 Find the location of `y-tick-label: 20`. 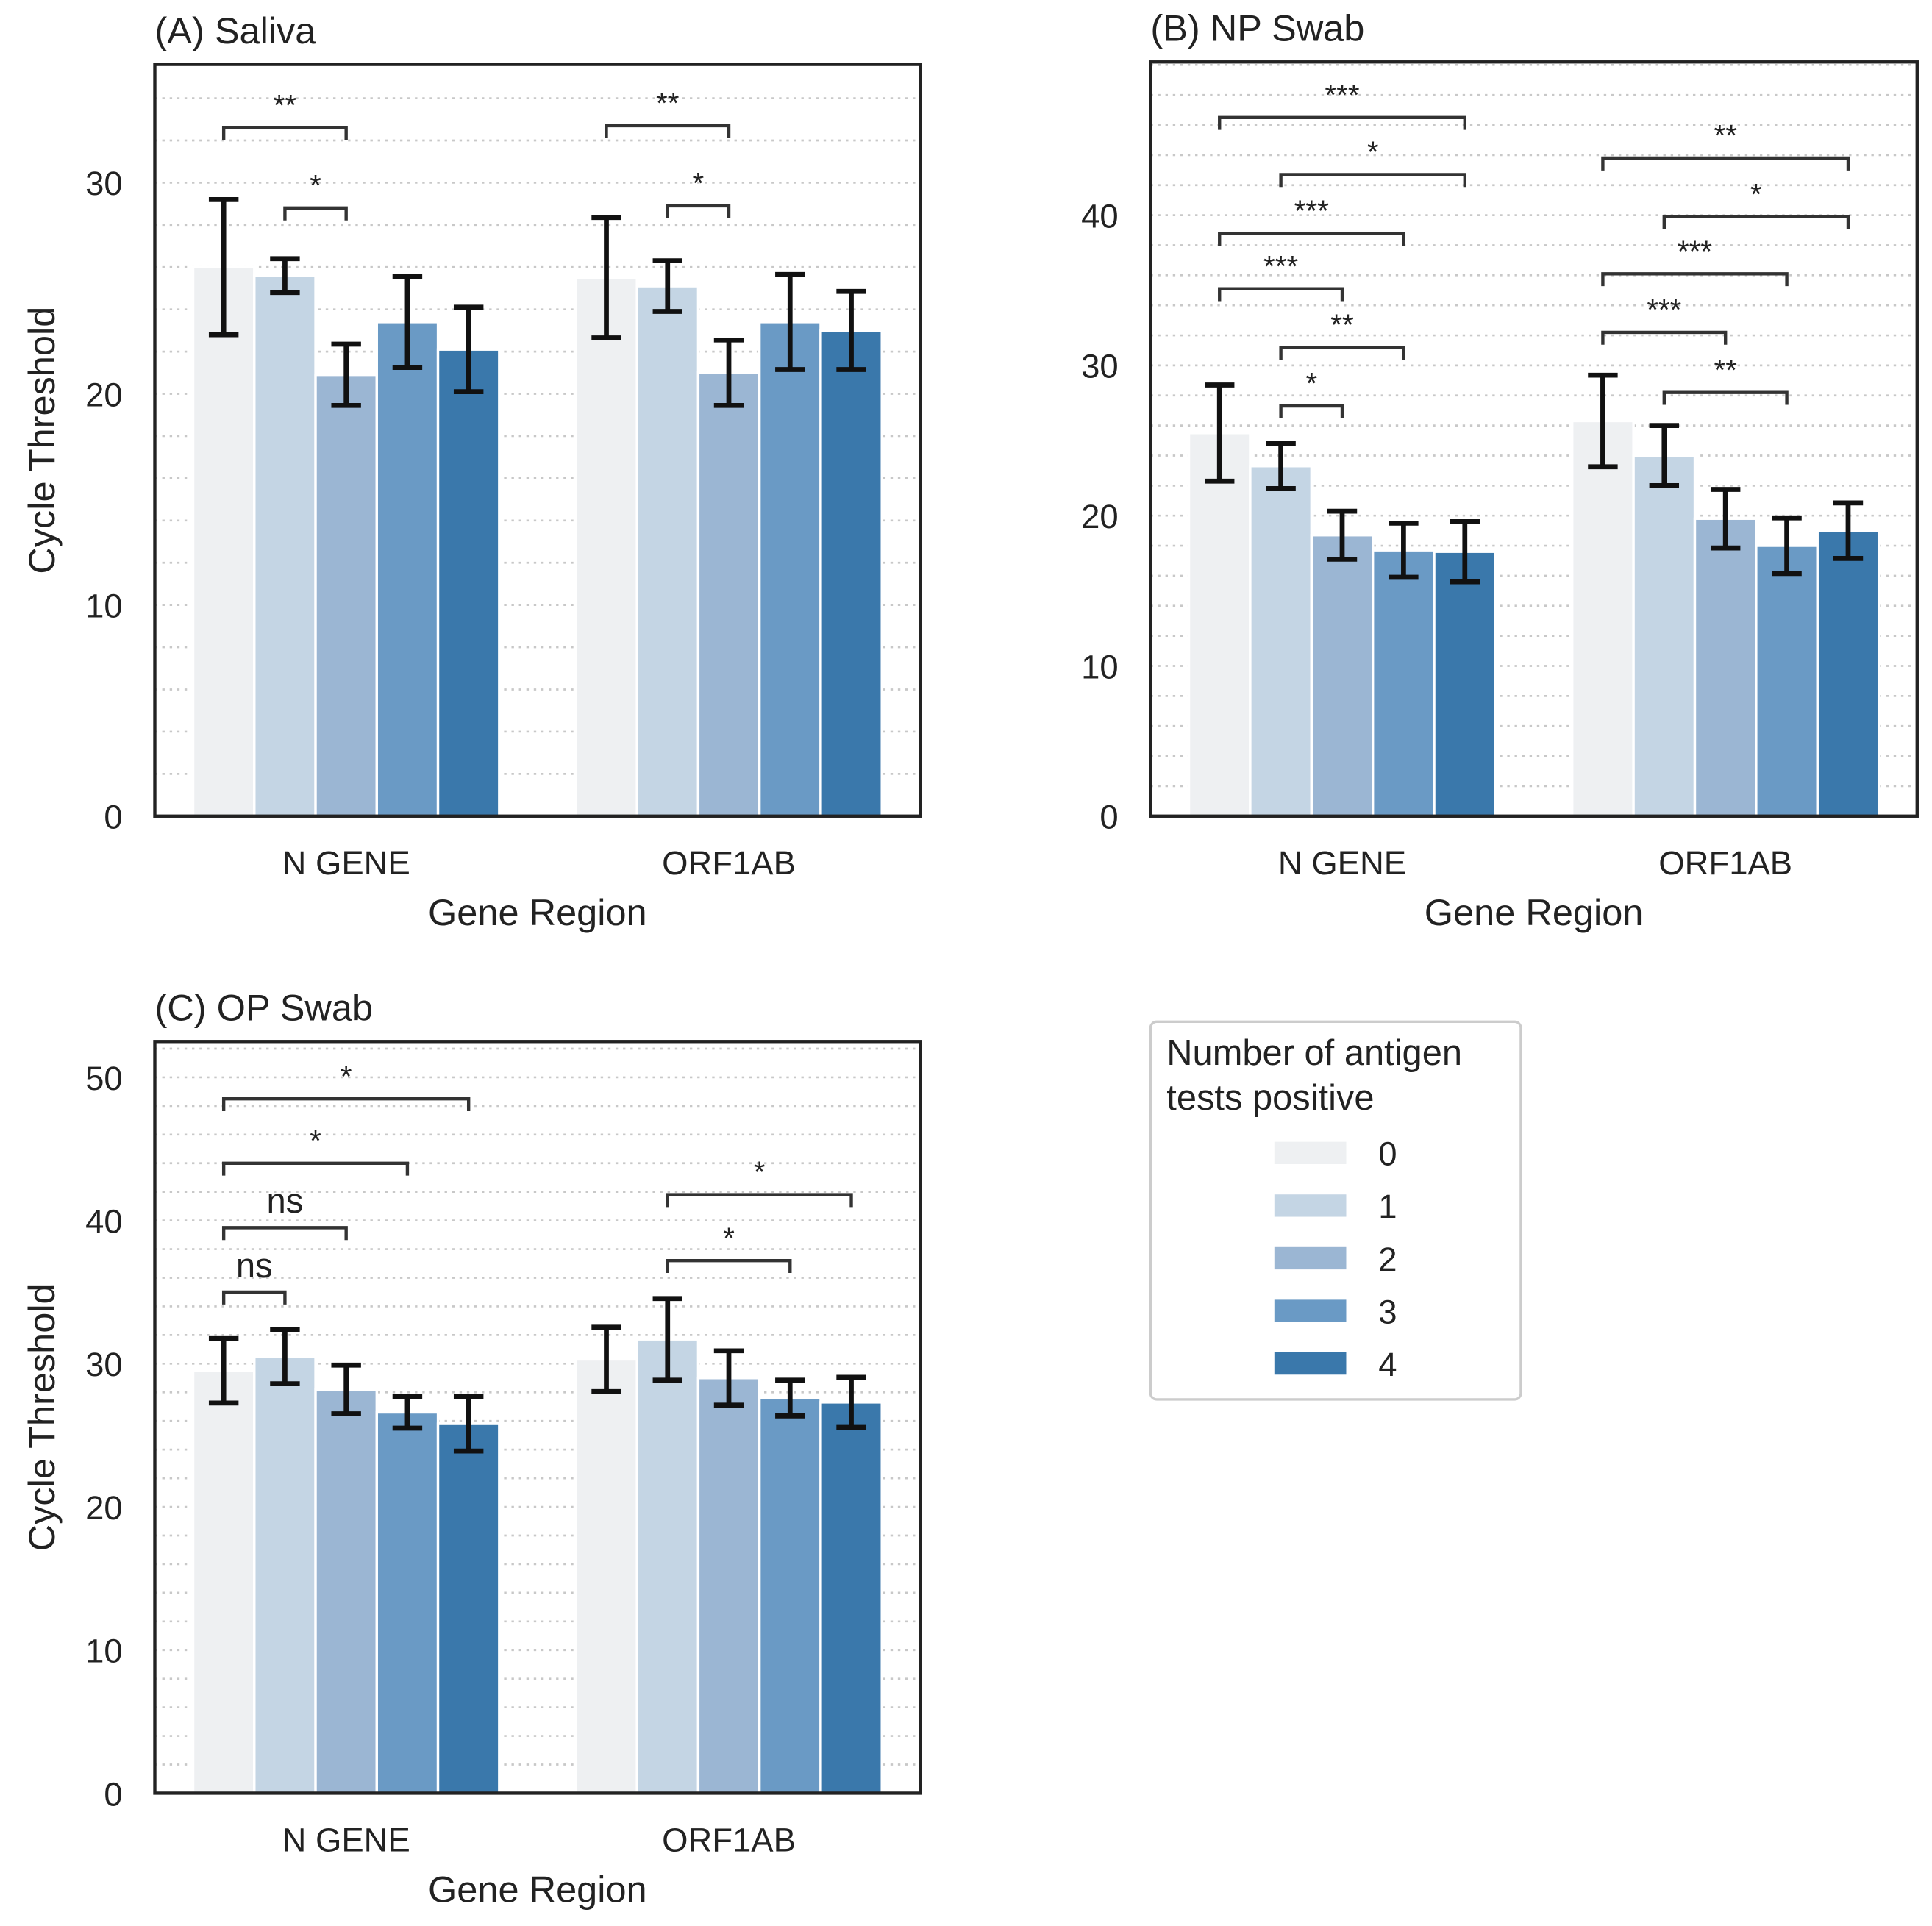

y-tick-label: 20 is located at coordinates (104, 395).